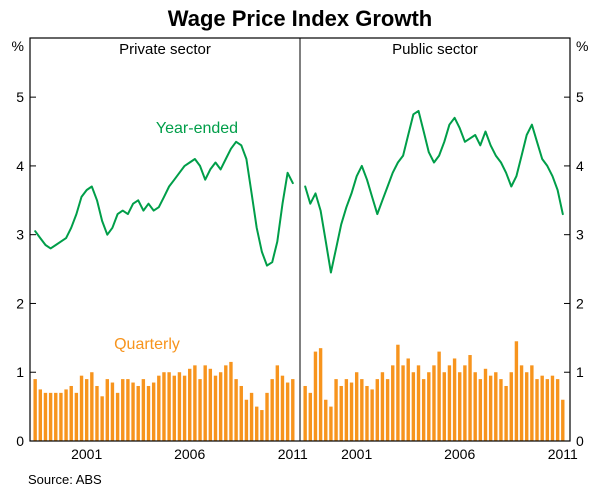  Describe the element at coordinates (20, 235) in the screenshot. I see `y-tick-label-left: 3` at that location.